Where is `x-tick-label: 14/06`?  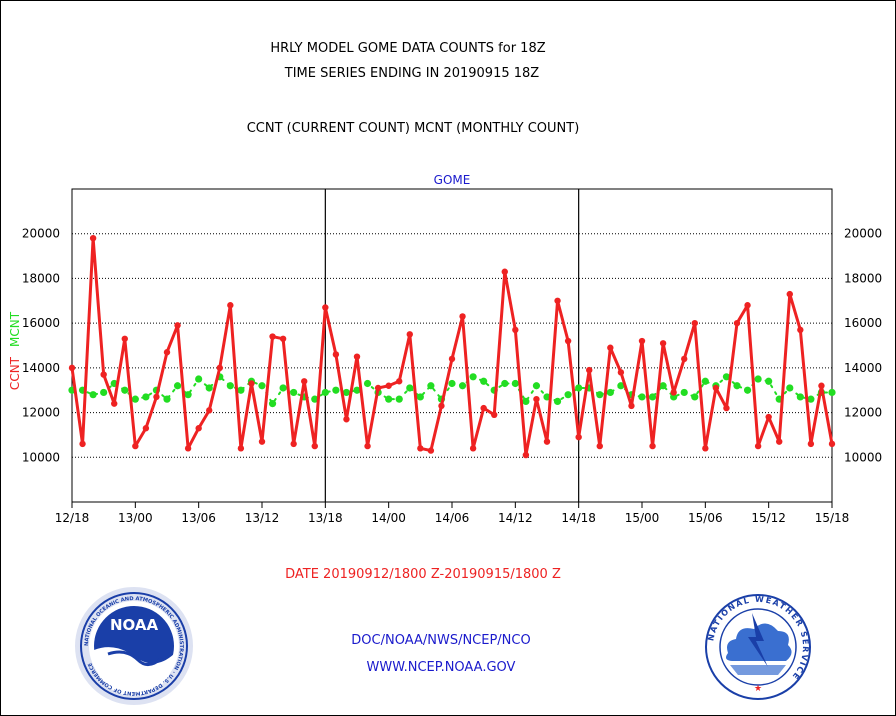
x-tick-label: 14/06 is located at coordinates (452, 518).